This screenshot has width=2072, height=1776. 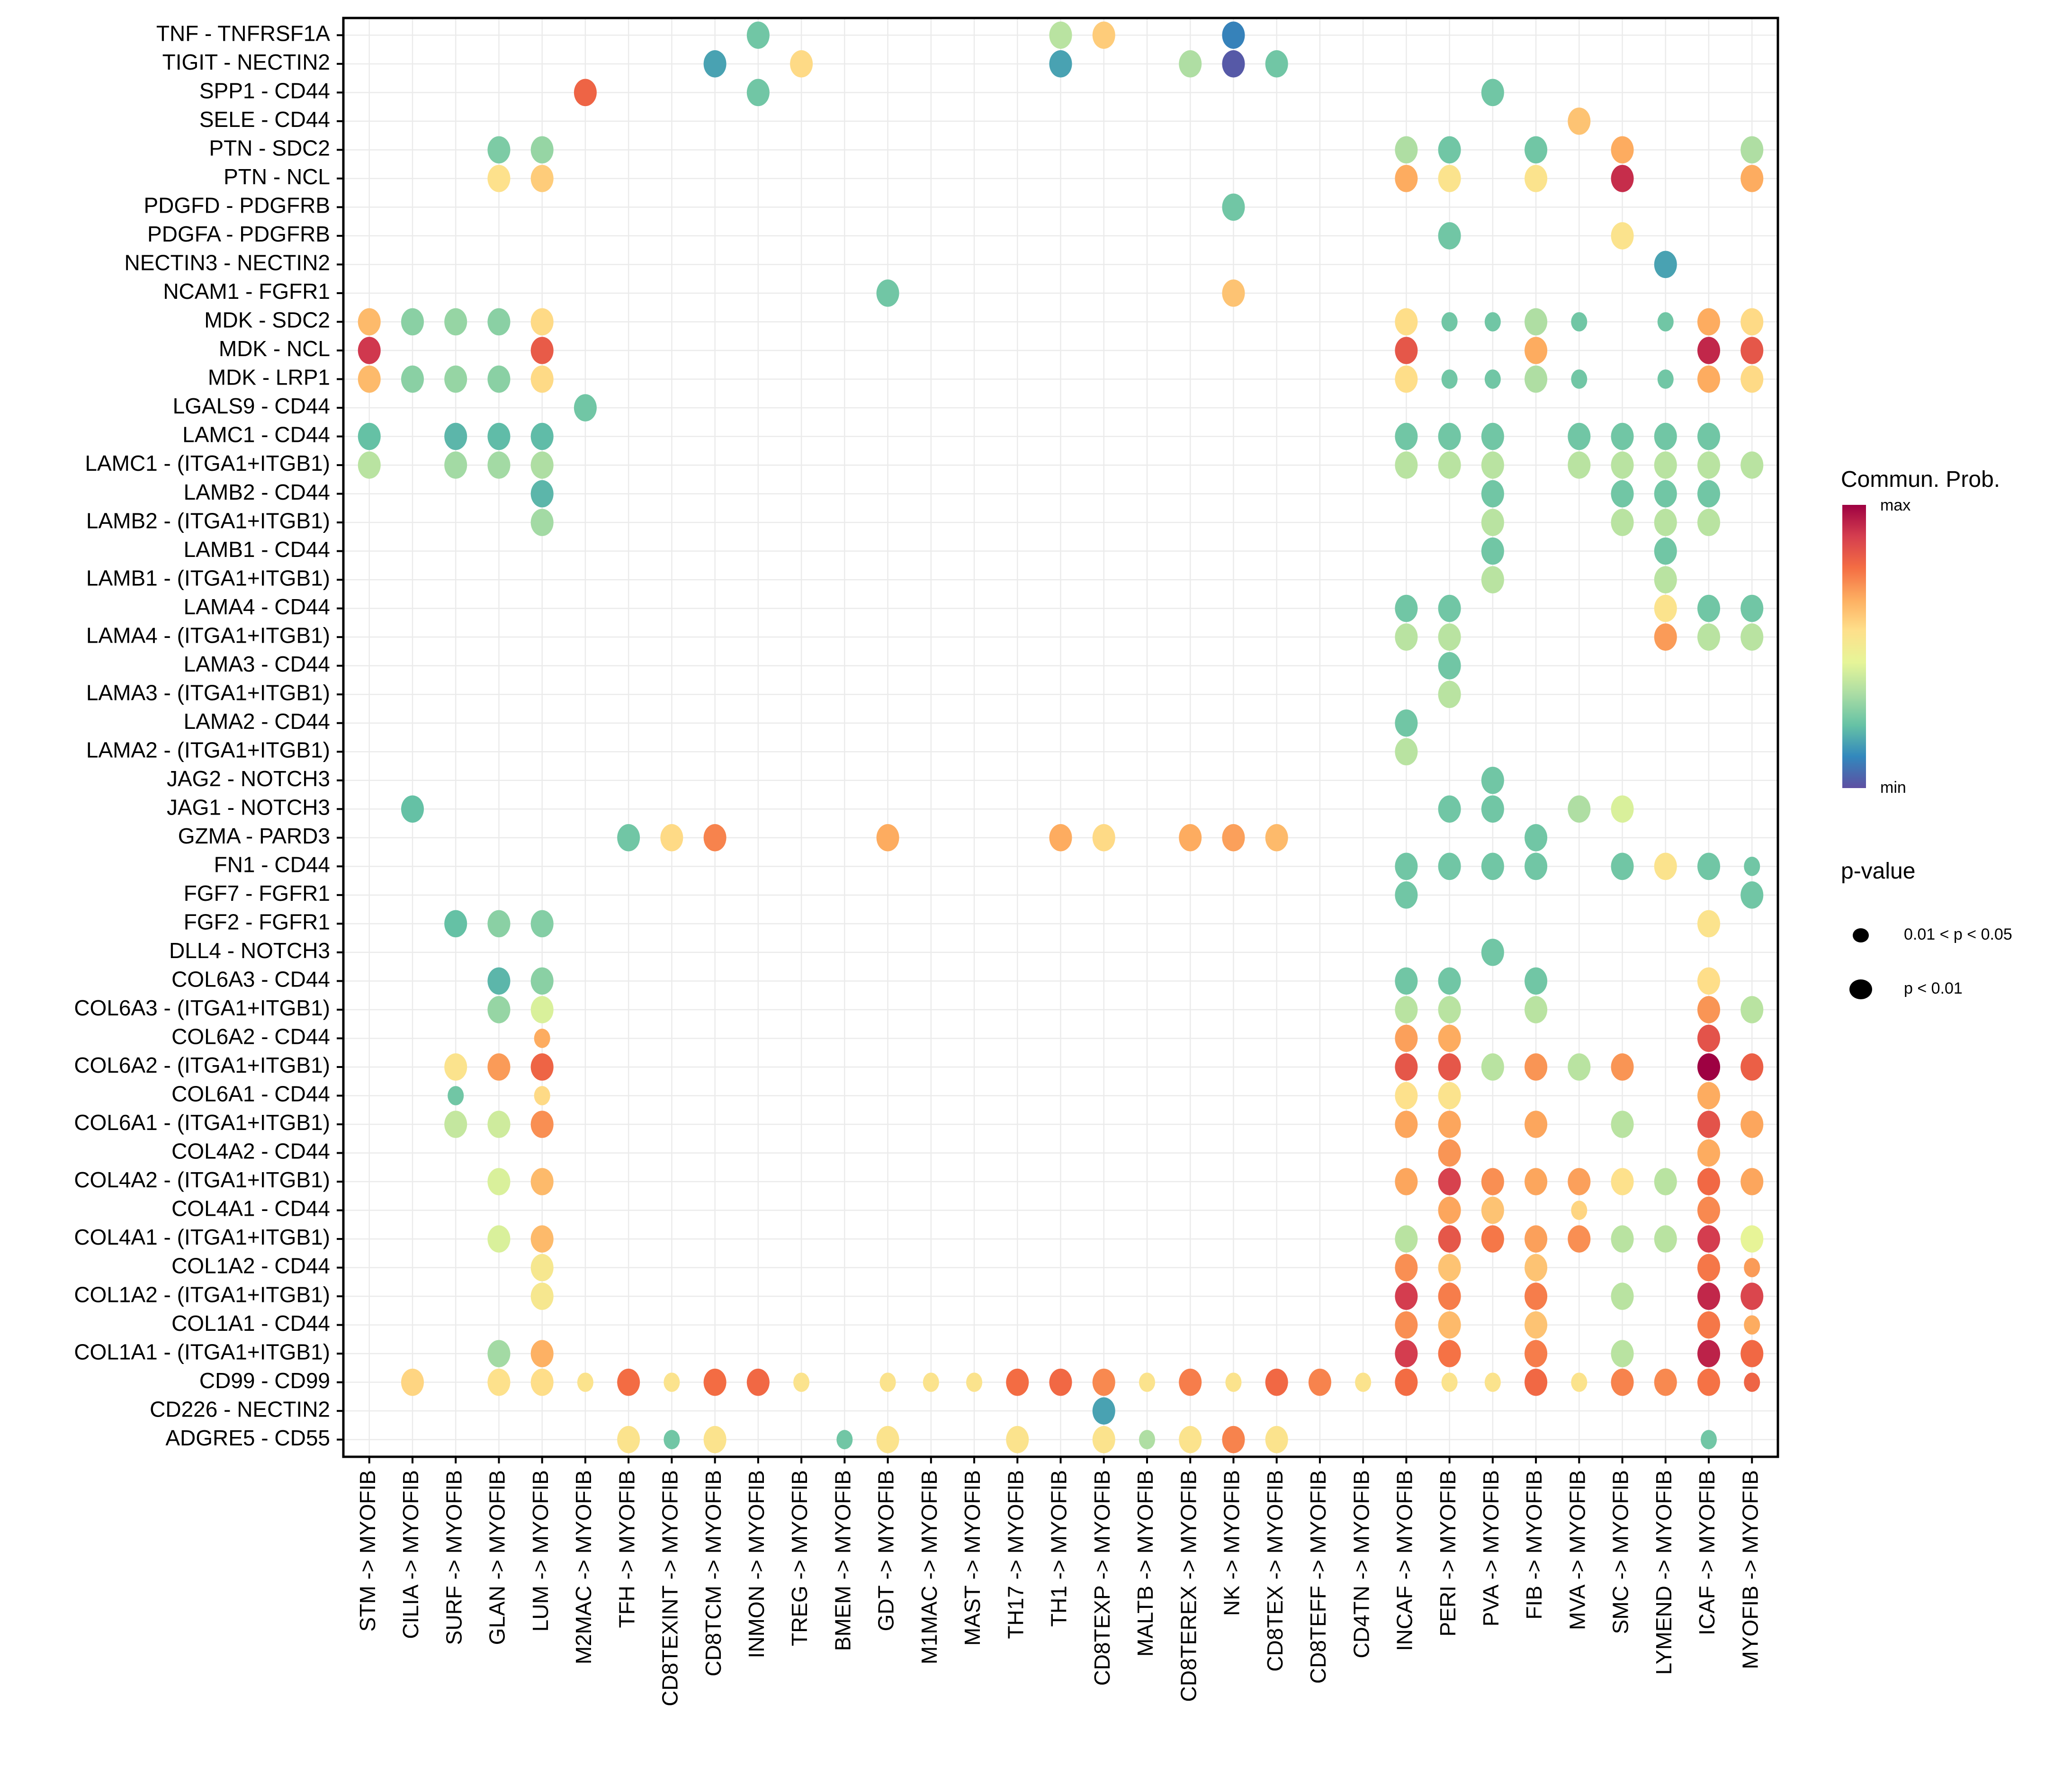 What do you see at coordinates (264, 91) in the screenshot?
I see `y-tick-label: SPP1 - CD44` at bounding box center [264, 91].